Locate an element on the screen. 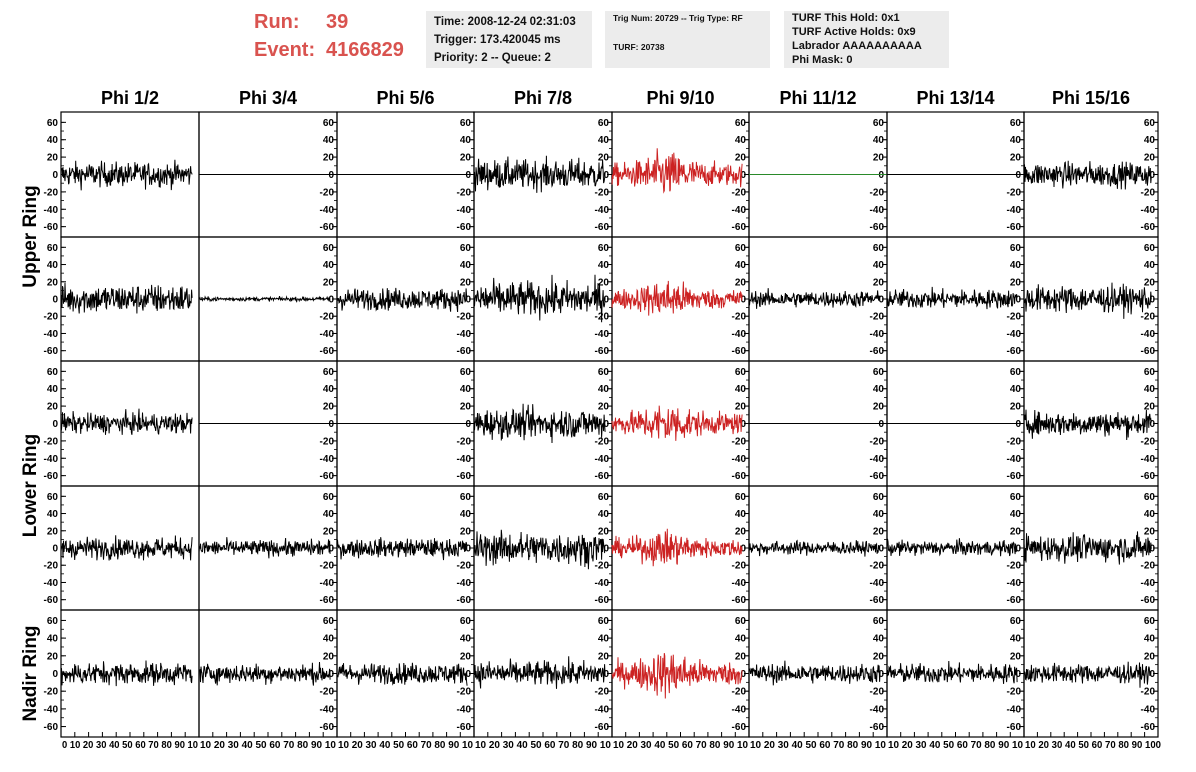 This screenshot has height=772, width=1196. ring-label: Lower Ring is located at coordinates (30, 485).